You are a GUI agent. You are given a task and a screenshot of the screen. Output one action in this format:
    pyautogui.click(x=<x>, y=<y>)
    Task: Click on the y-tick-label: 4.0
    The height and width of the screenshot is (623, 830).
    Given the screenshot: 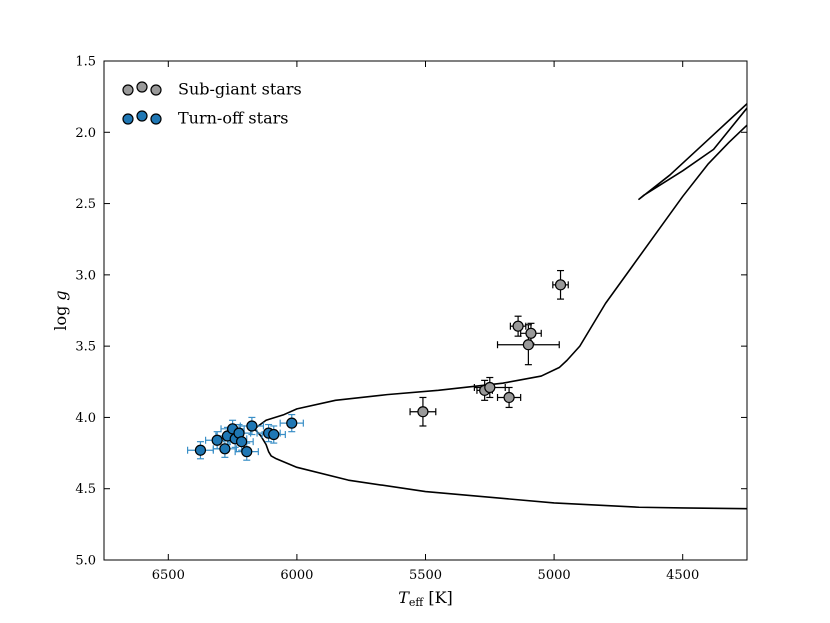 What is the action you would take?
    pyautogui.click(x=85, y=418)
    